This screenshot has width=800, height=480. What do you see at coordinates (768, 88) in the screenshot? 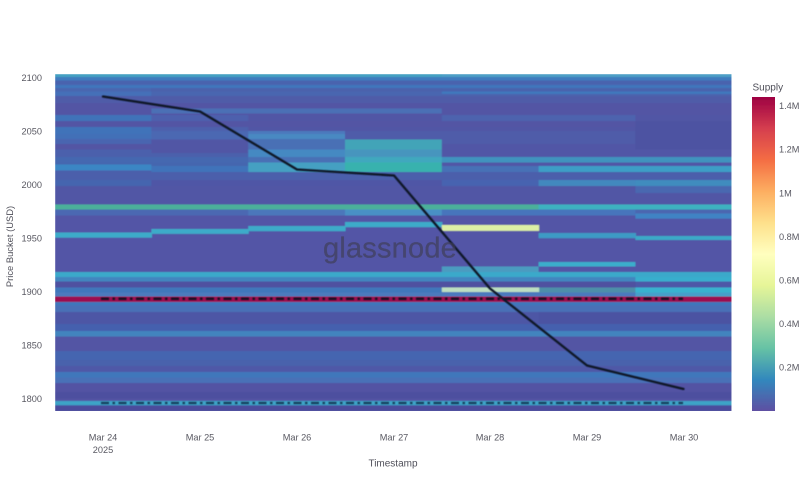
I see `svg-text: Supply` at bounding box center [768, 88].